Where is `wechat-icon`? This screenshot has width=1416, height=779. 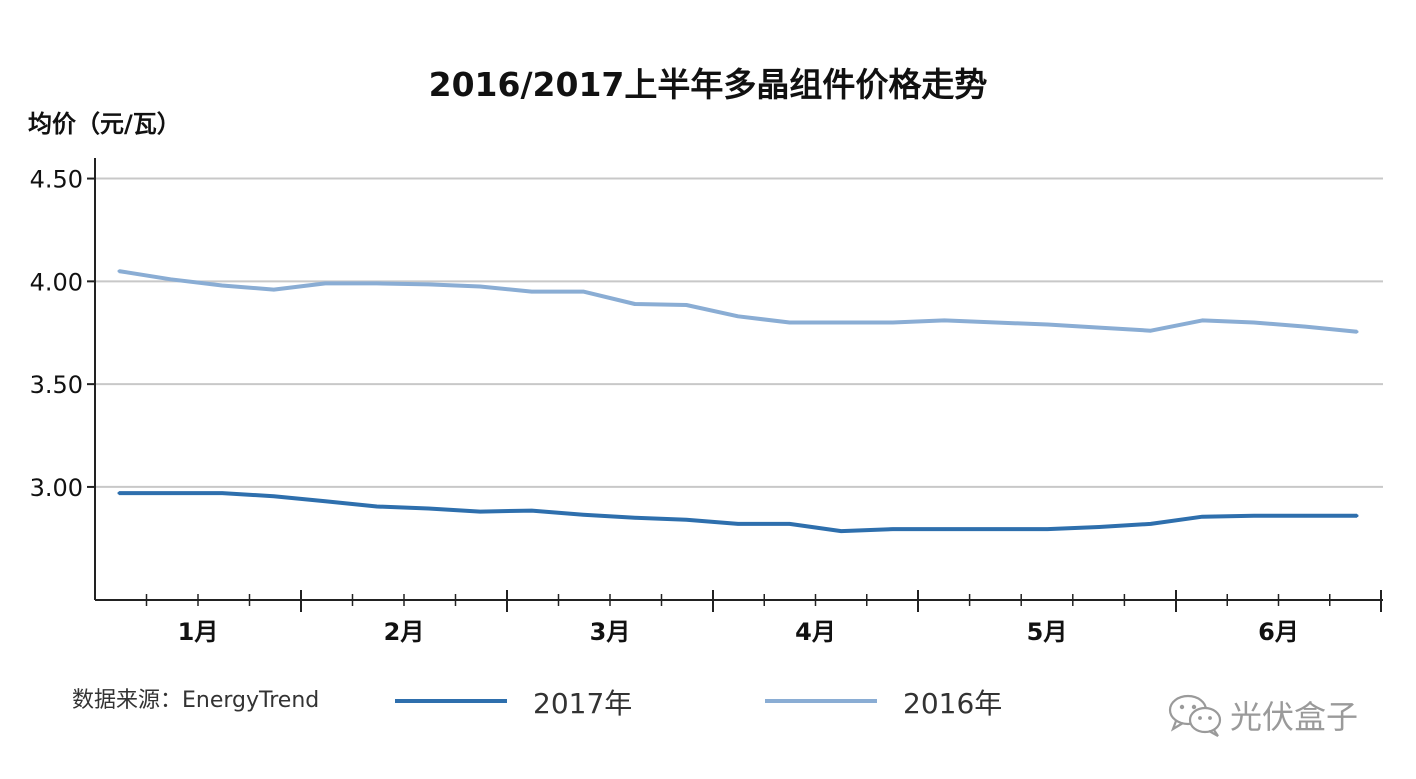
wechat-icon is located at coordinates (1195, 715).